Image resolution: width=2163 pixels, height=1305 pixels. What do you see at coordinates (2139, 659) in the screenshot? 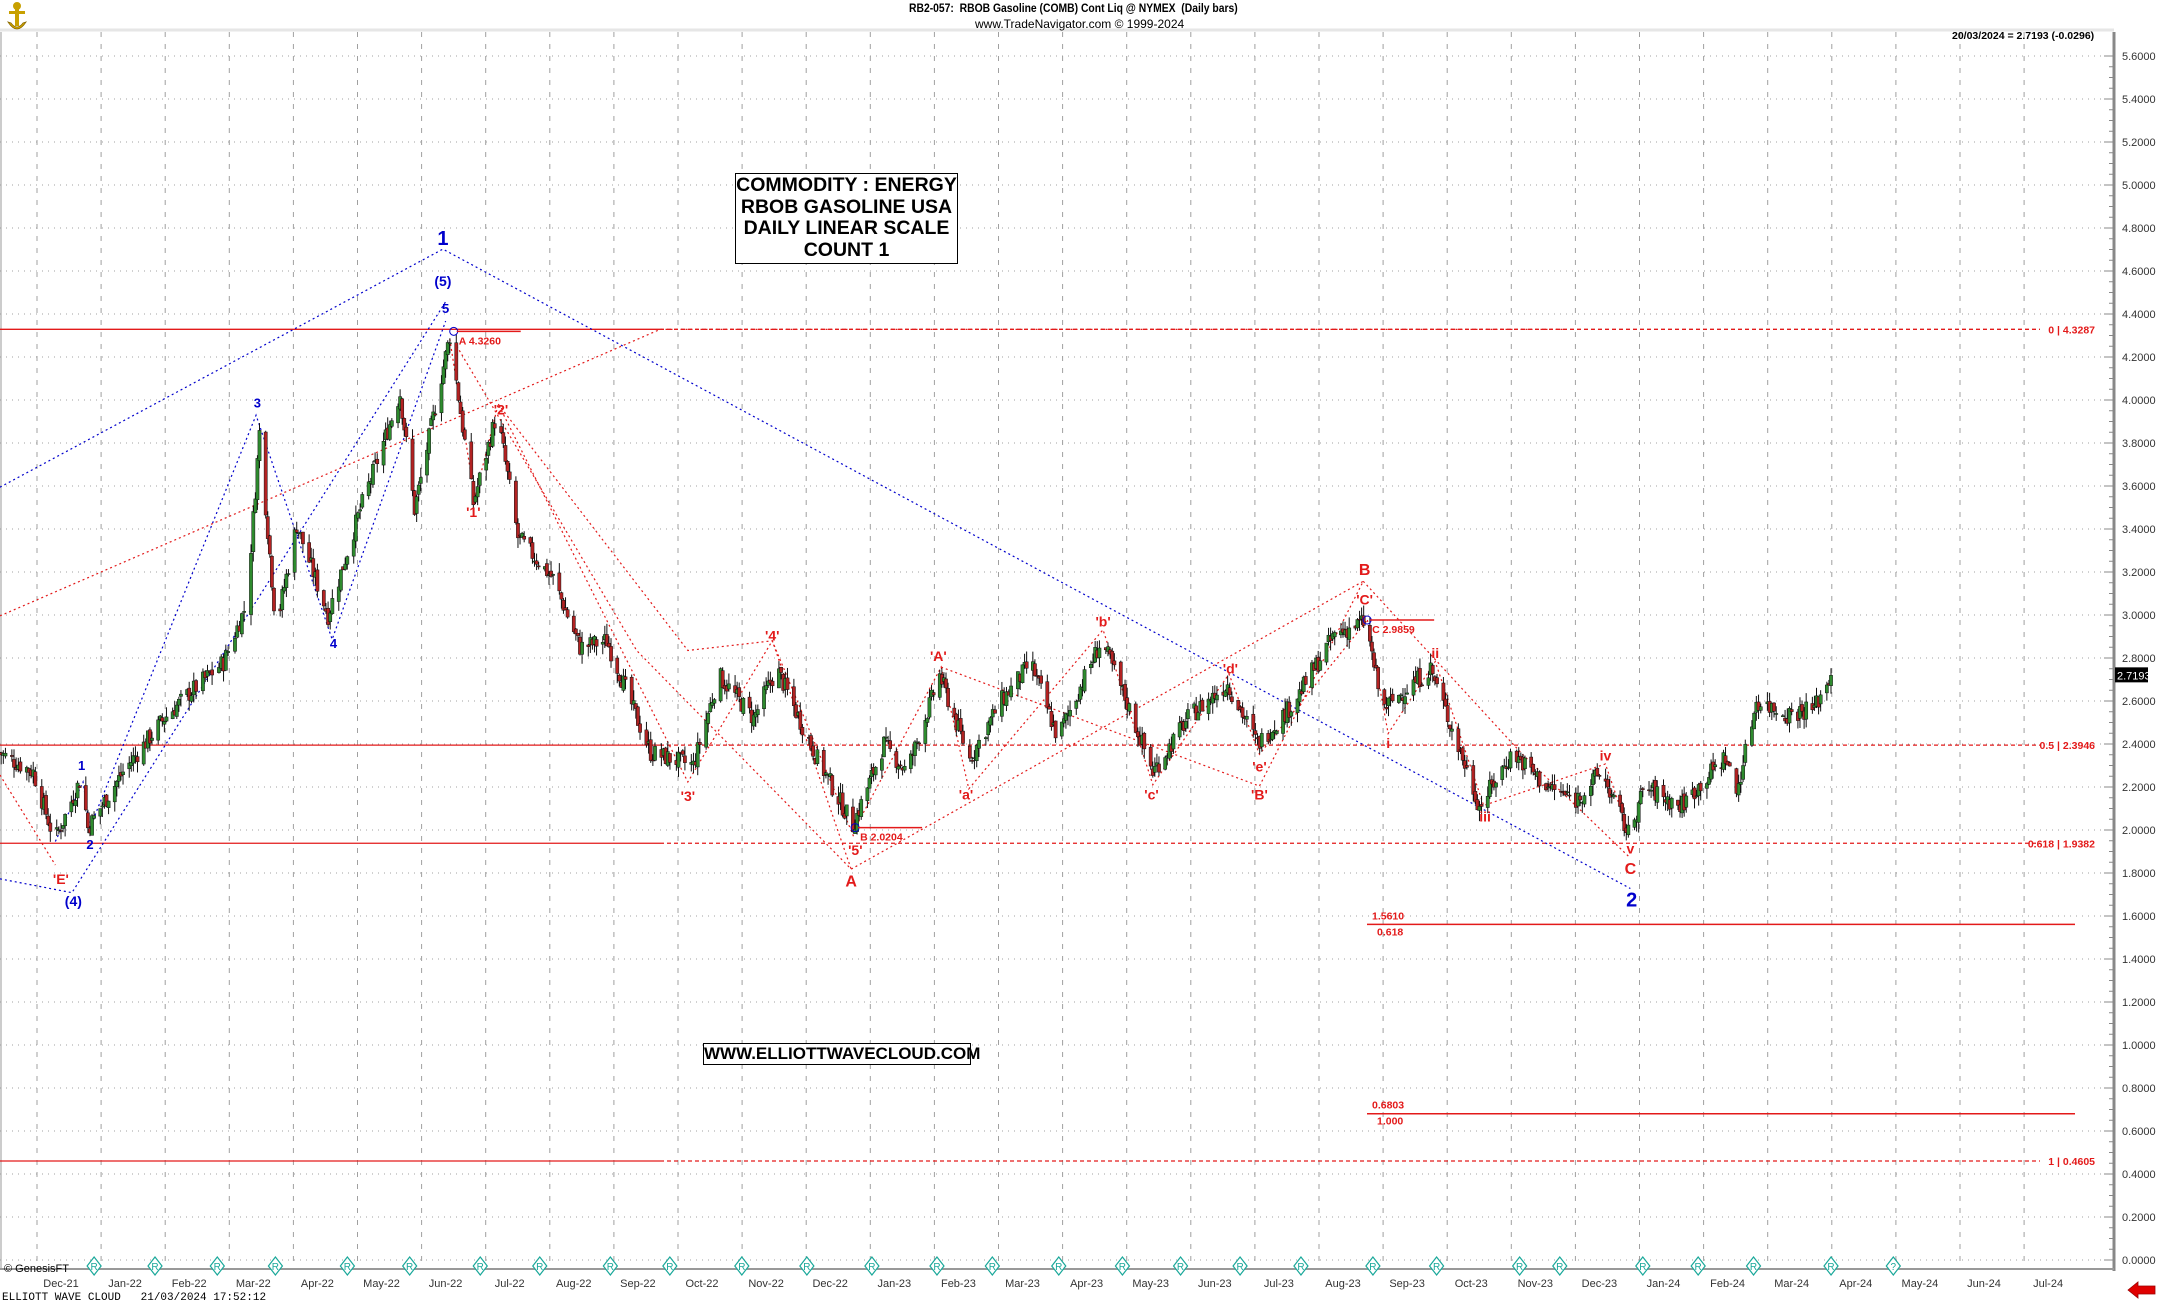
I see `y-tick-label: 2.8000` at bounding box center [2139, 659].